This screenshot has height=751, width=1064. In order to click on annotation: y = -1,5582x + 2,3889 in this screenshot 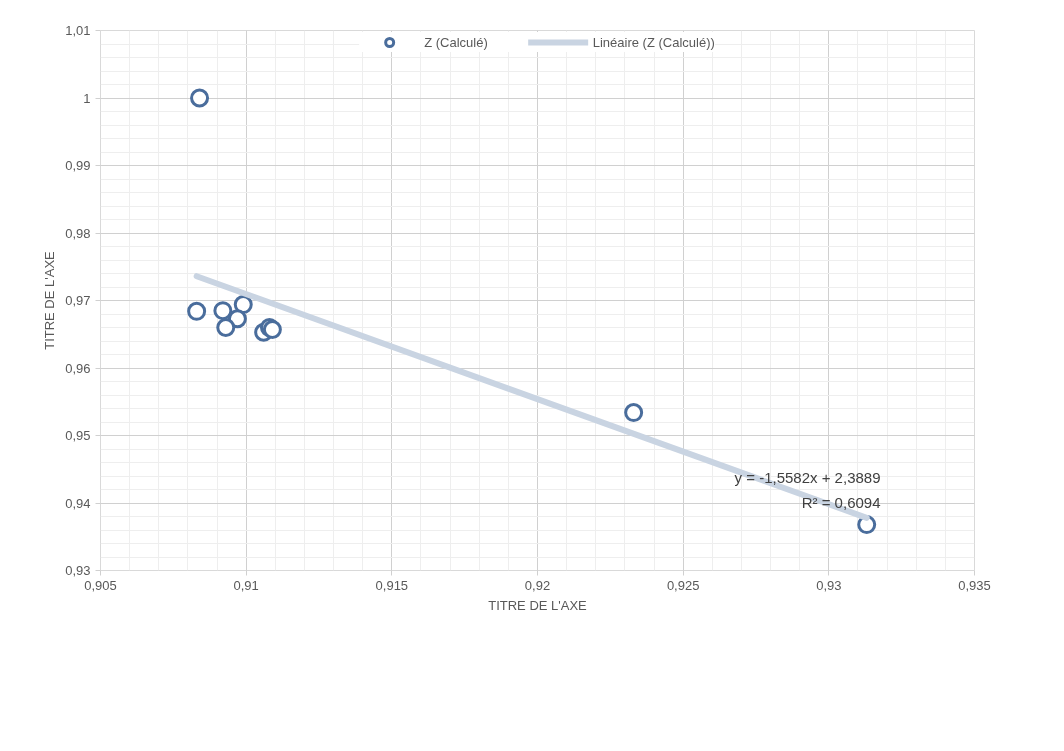, I will do `click(807, 477)`.